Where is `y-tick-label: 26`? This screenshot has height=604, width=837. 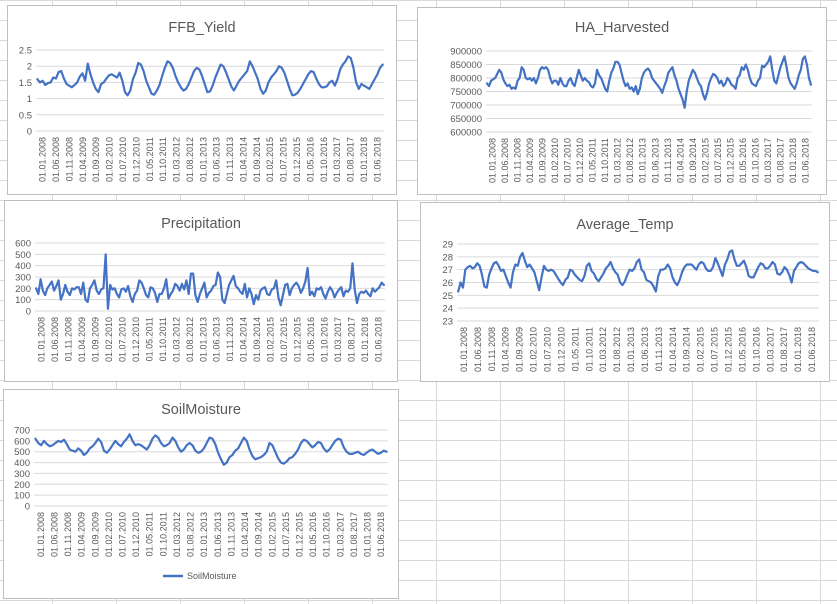
y-tick-label: 26 is located at coordinates (447, 283).